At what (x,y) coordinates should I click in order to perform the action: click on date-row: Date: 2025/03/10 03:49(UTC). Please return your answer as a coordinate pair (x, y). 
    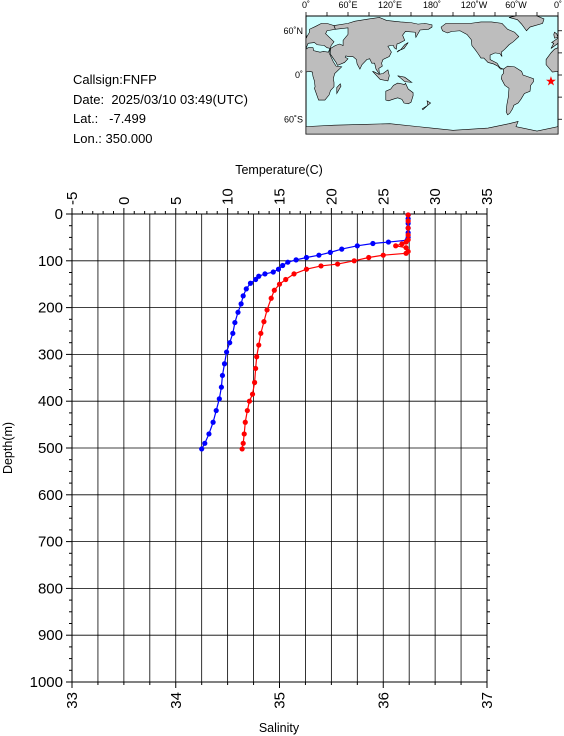
    Looking at the image, I should click on (160, 100).